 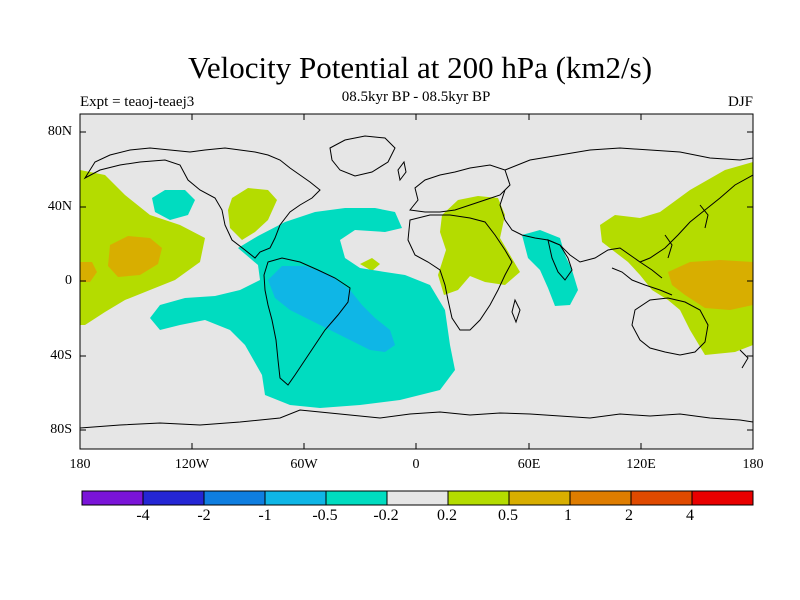 I want to click on colorbar-label: -4, so click(x=143, y=515).